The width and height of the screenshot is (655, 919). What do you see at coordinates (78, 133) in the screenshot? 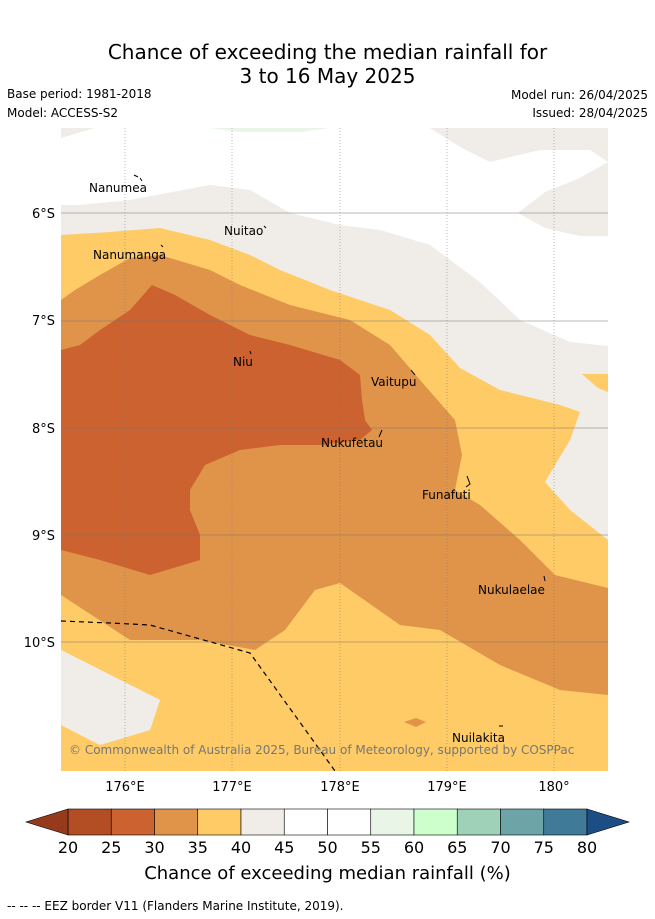
I see `region-40-45-nw` at bounding box center [78, 133].